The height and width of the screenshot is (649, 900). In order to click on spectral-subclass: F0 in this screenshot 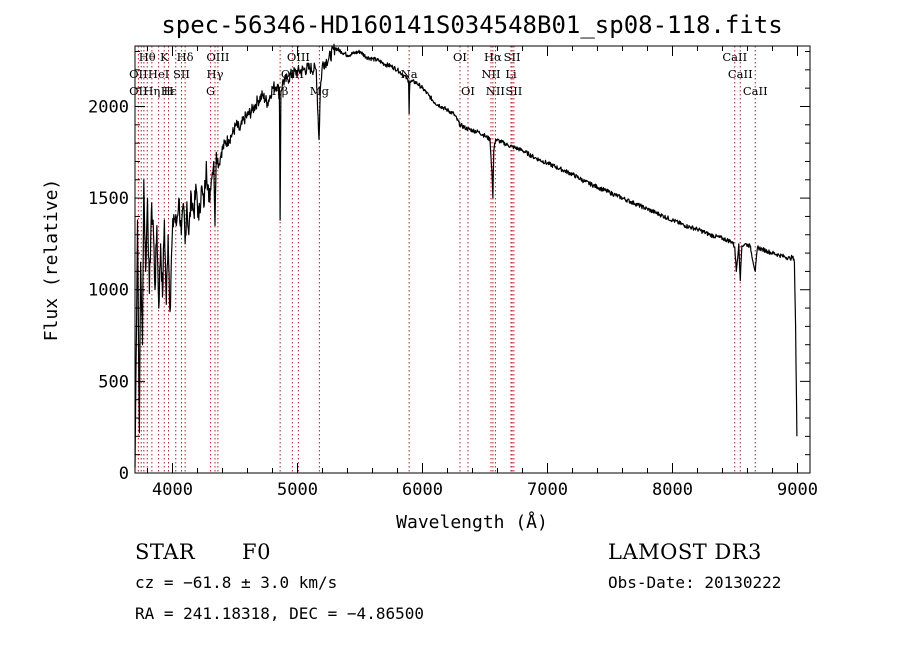, I will do `click(256, 552)`.